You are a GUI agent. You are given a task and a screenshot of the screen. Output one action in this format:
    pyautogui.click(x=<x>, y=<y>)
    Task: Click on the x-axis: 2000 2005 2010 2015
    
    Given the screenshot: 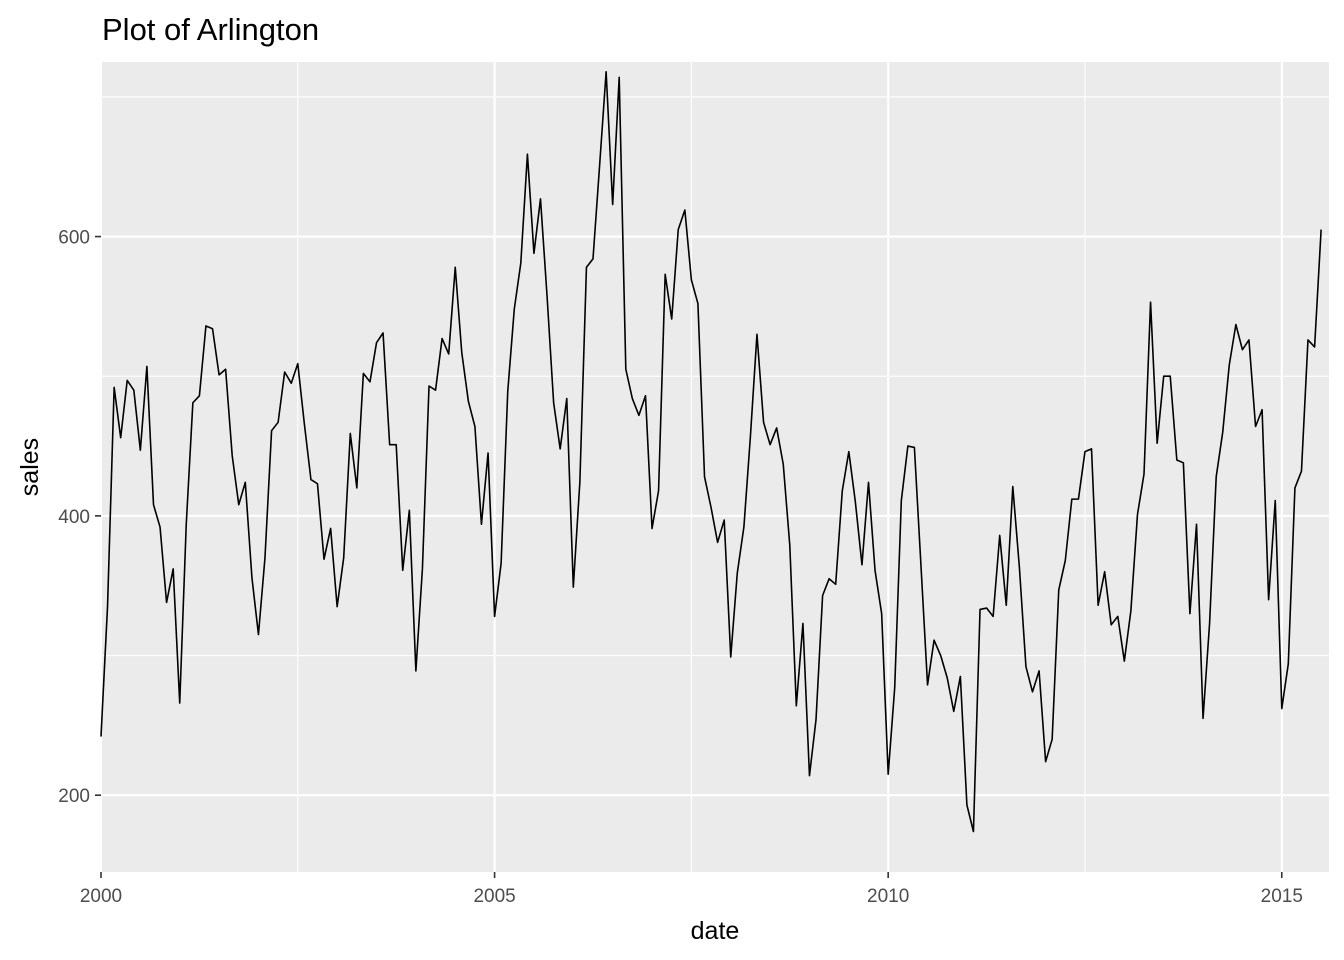 What is the action you would take?
    pyautogui.click(x=691, y=889)
    